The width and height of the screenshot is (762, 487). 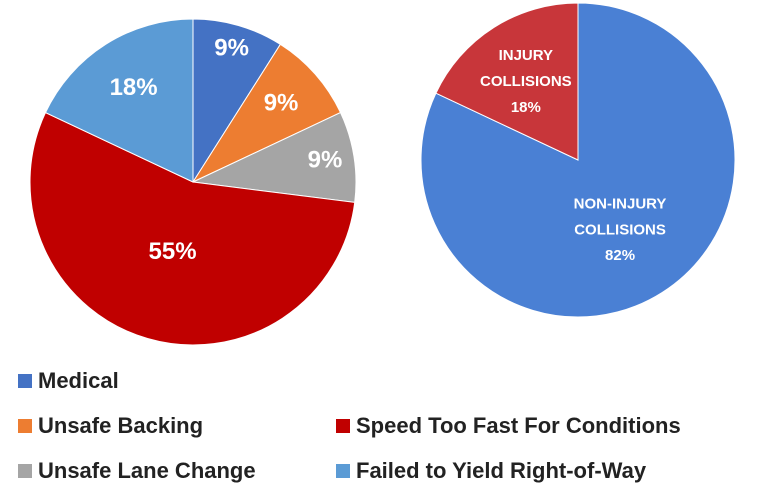 What do you see at coordinates (120, 425) in the screenshot?
I see `legend-label: Unsafe Backing` at bounding box center [120, 425].